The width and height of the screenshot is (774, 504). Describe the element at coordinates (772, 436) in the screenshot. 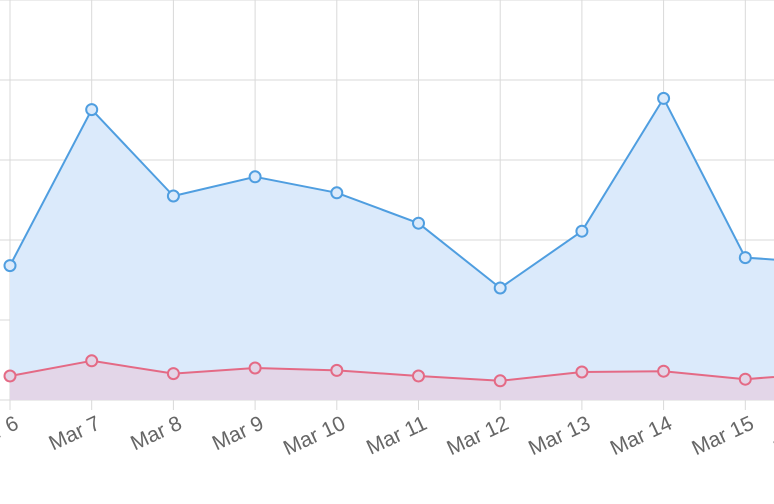

I see `x-tick-label: Mar 16` at that location.